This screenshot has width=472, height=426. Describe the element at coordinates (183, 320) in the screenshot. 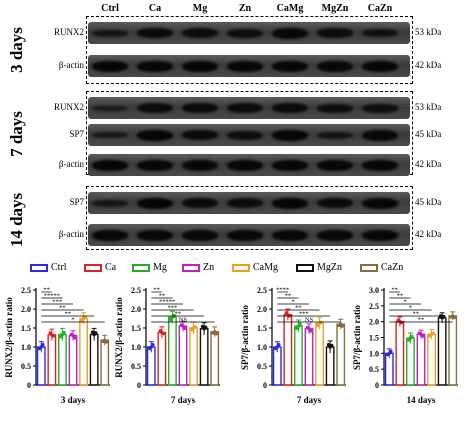

I see `significance-label: NS` at that location.